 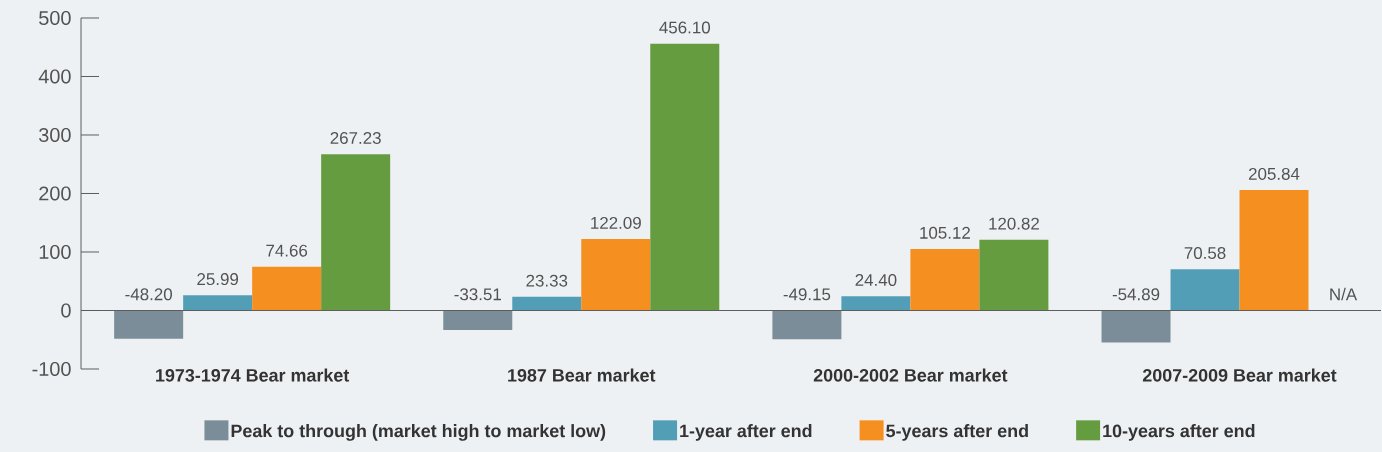 I want to click on data-label: -48.20, so click(x=149, y=294).